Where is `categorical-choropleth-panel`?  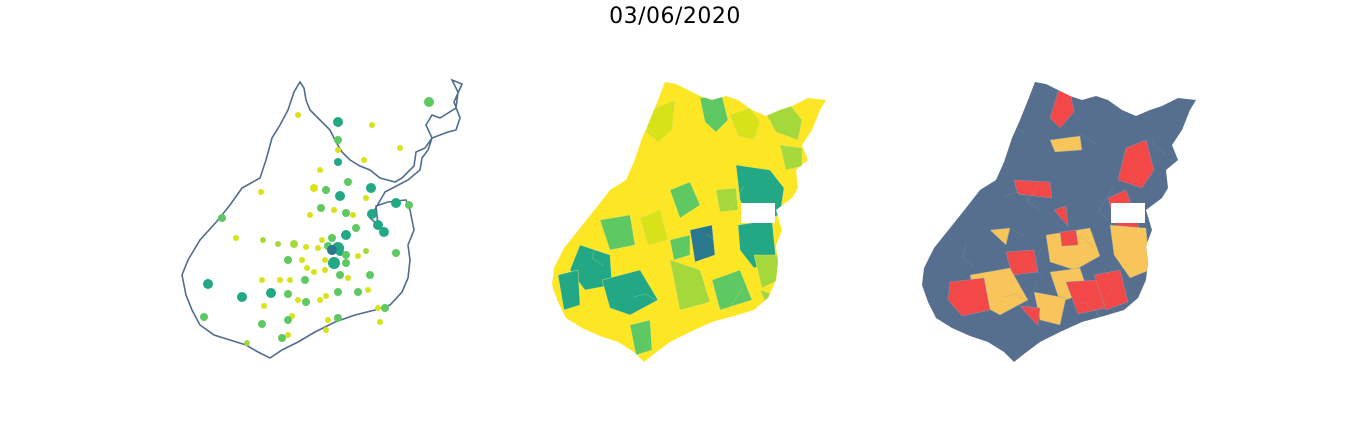 categorical-choropleth-panel is located at coordinates (1059, 222).